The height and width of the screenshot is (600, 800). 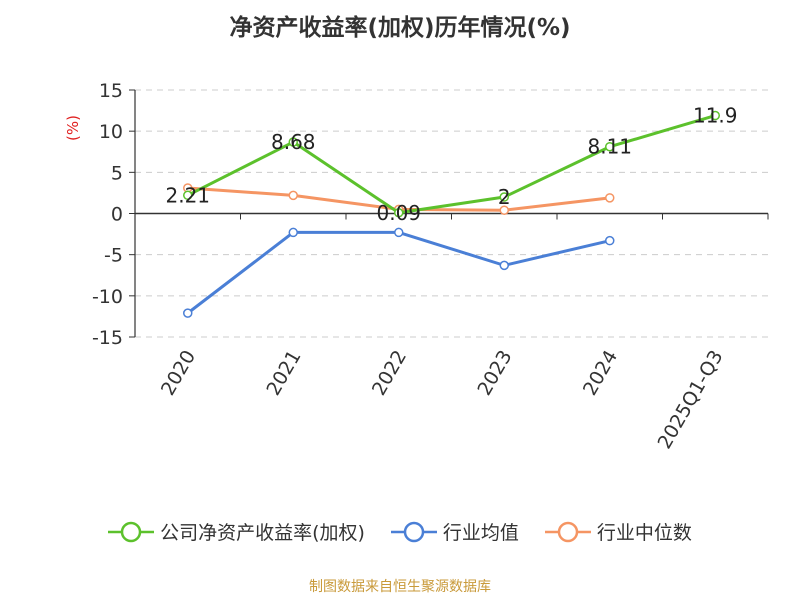 I want to click on legend-label: 公司净资产收益率(加权), so click(x=262, y=533).